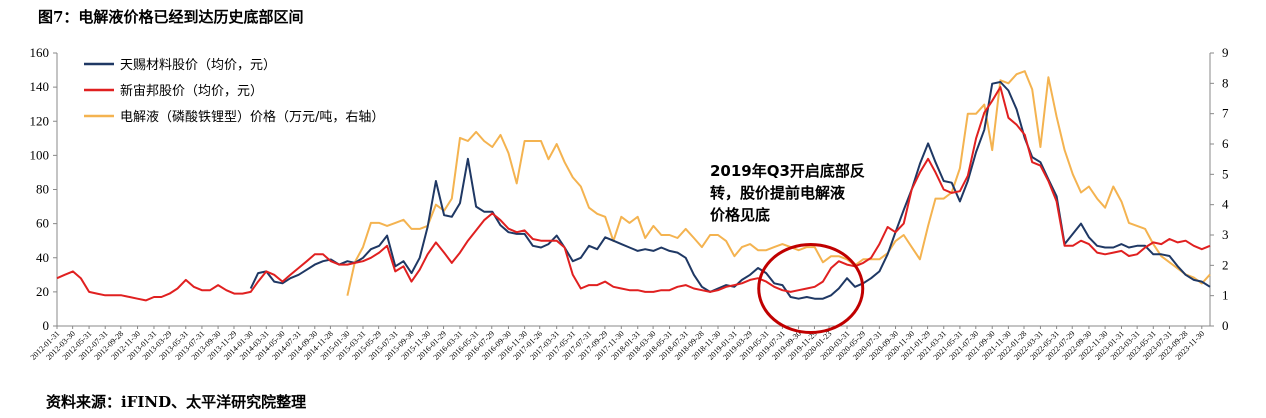  What do you see at coordinates (1225, 264) in the screenshot?
I see `right-tick-label: 2` at bounding box center [1225, 264].